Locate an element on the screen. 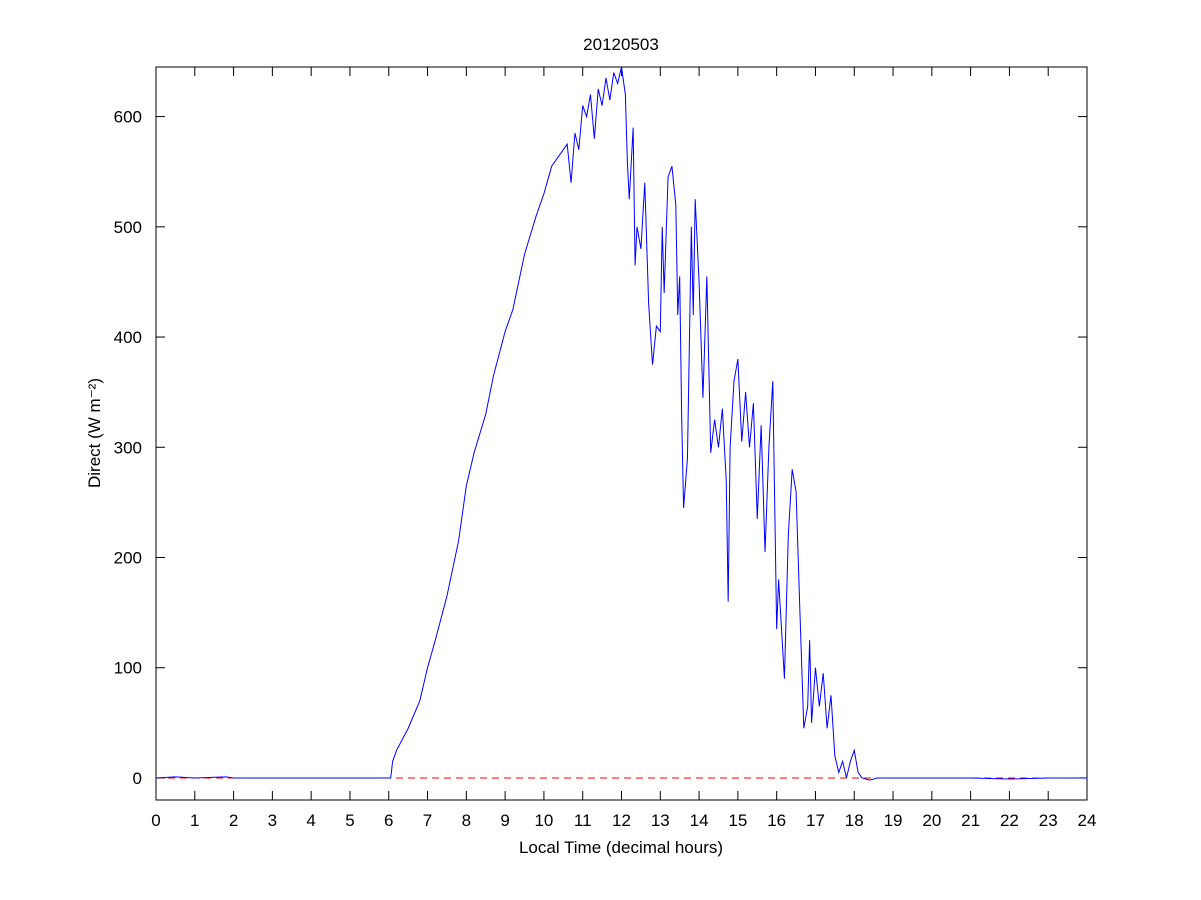 The width and height of the screenshot is (1201, 900). x-tick-label: 1 is located at coordinates (194, 820).